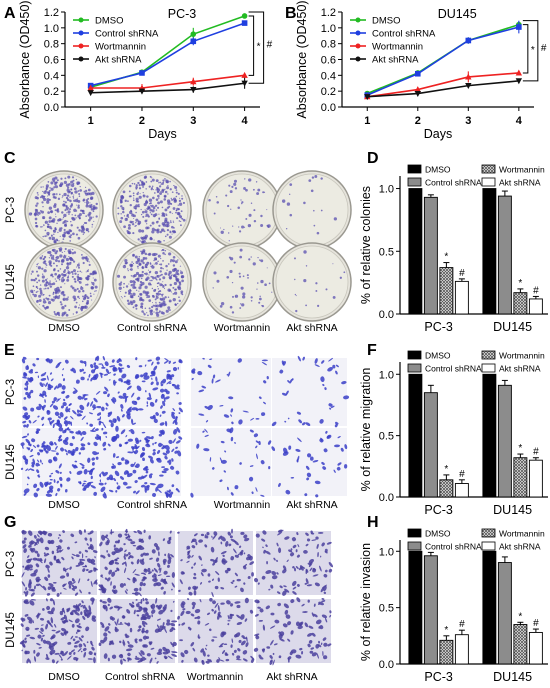 This screenshot has width=550, height=688. I want to click on significance-bracket, so click(256, 47).